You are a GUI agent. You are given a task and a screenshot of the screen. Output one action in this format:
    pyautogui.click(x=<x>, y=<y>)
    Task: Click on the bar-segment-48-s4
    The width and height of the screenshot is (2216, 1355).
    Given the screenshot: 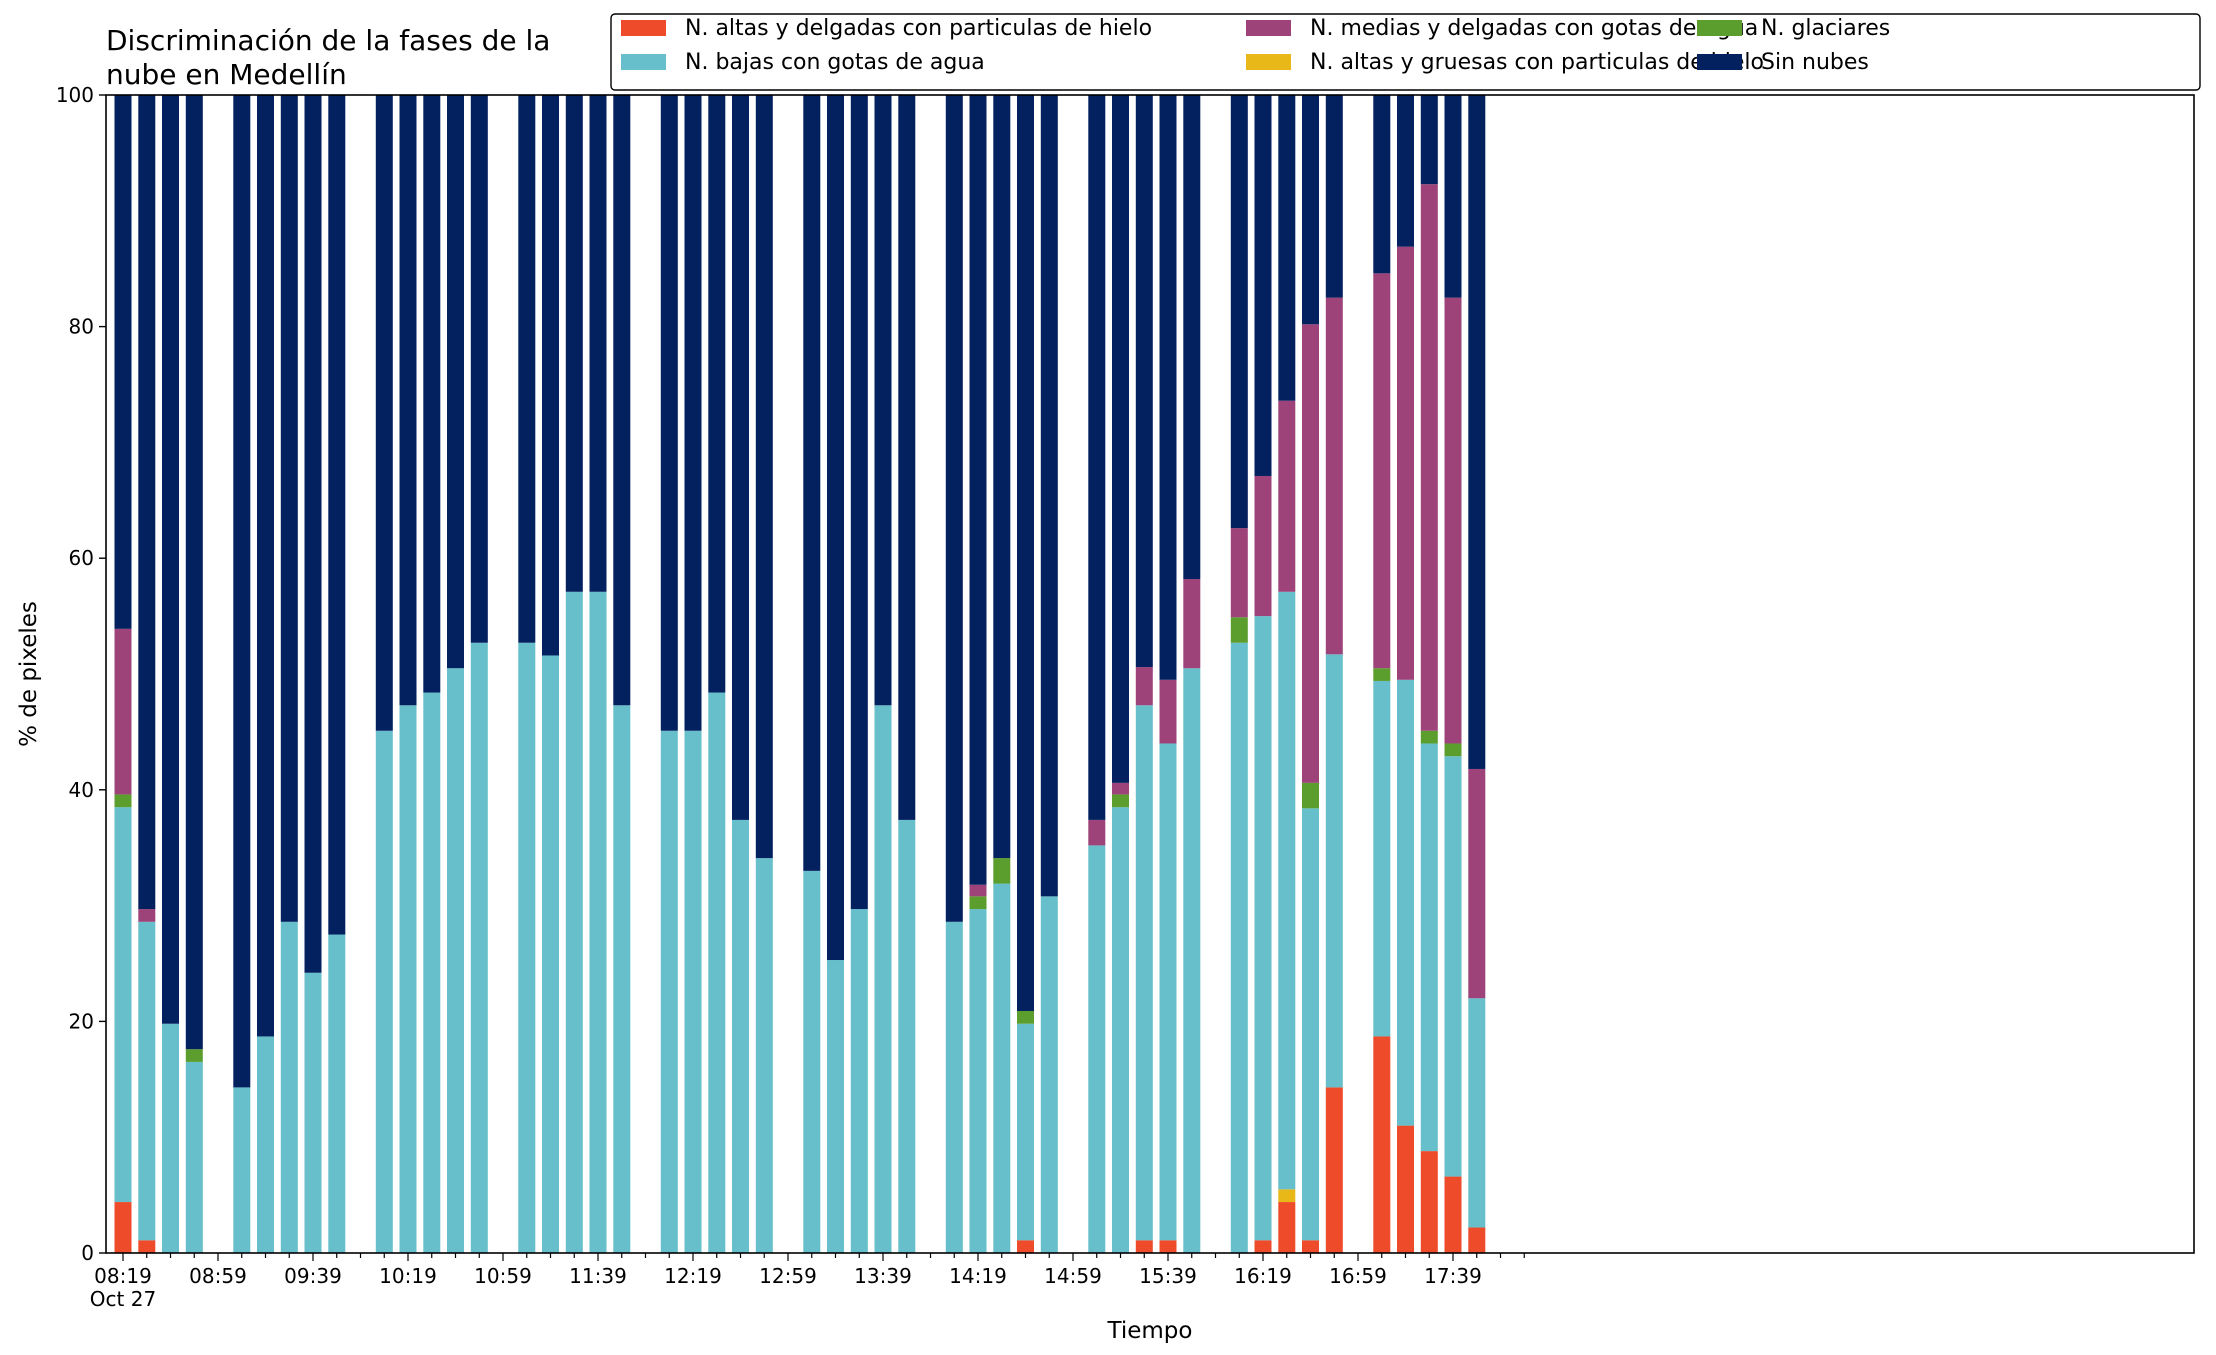 What is the action you would take?
    pyautogui.click(x=1453, y=750)
    